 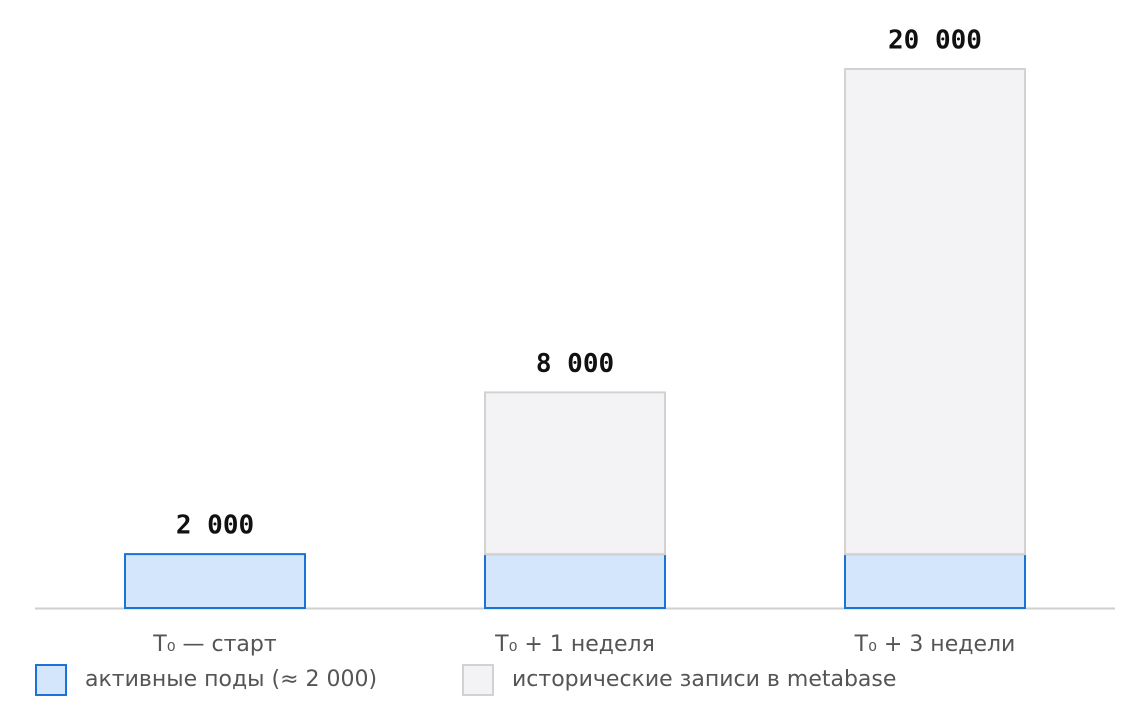 What do you see at coordinates (215, 526) in the screenshot?
I see `total-label: 2 000` at bounding box center [215, 526].